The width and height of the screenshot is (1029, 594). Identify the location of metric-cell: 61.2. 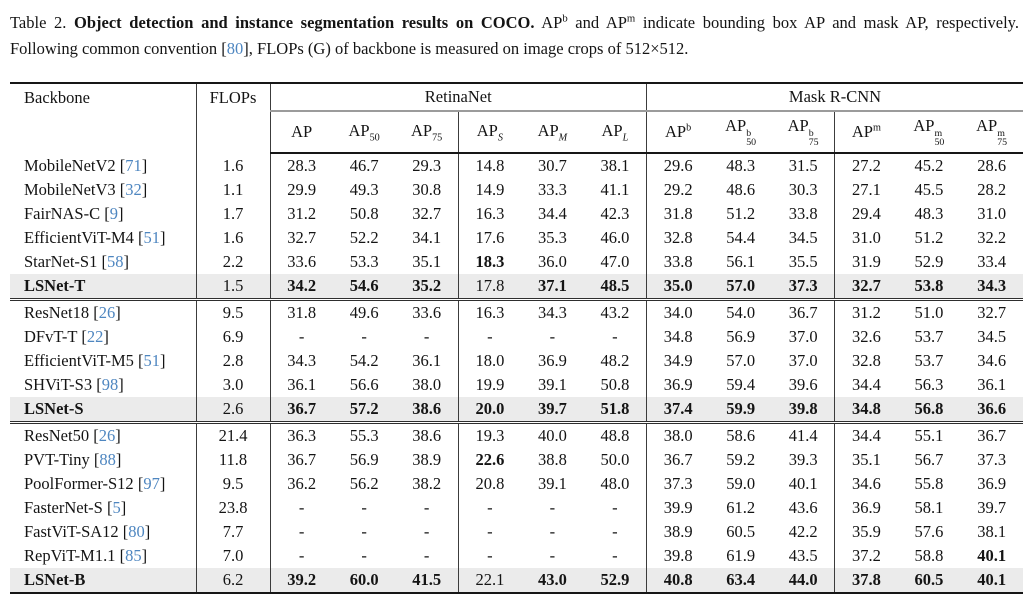
(741, 508).